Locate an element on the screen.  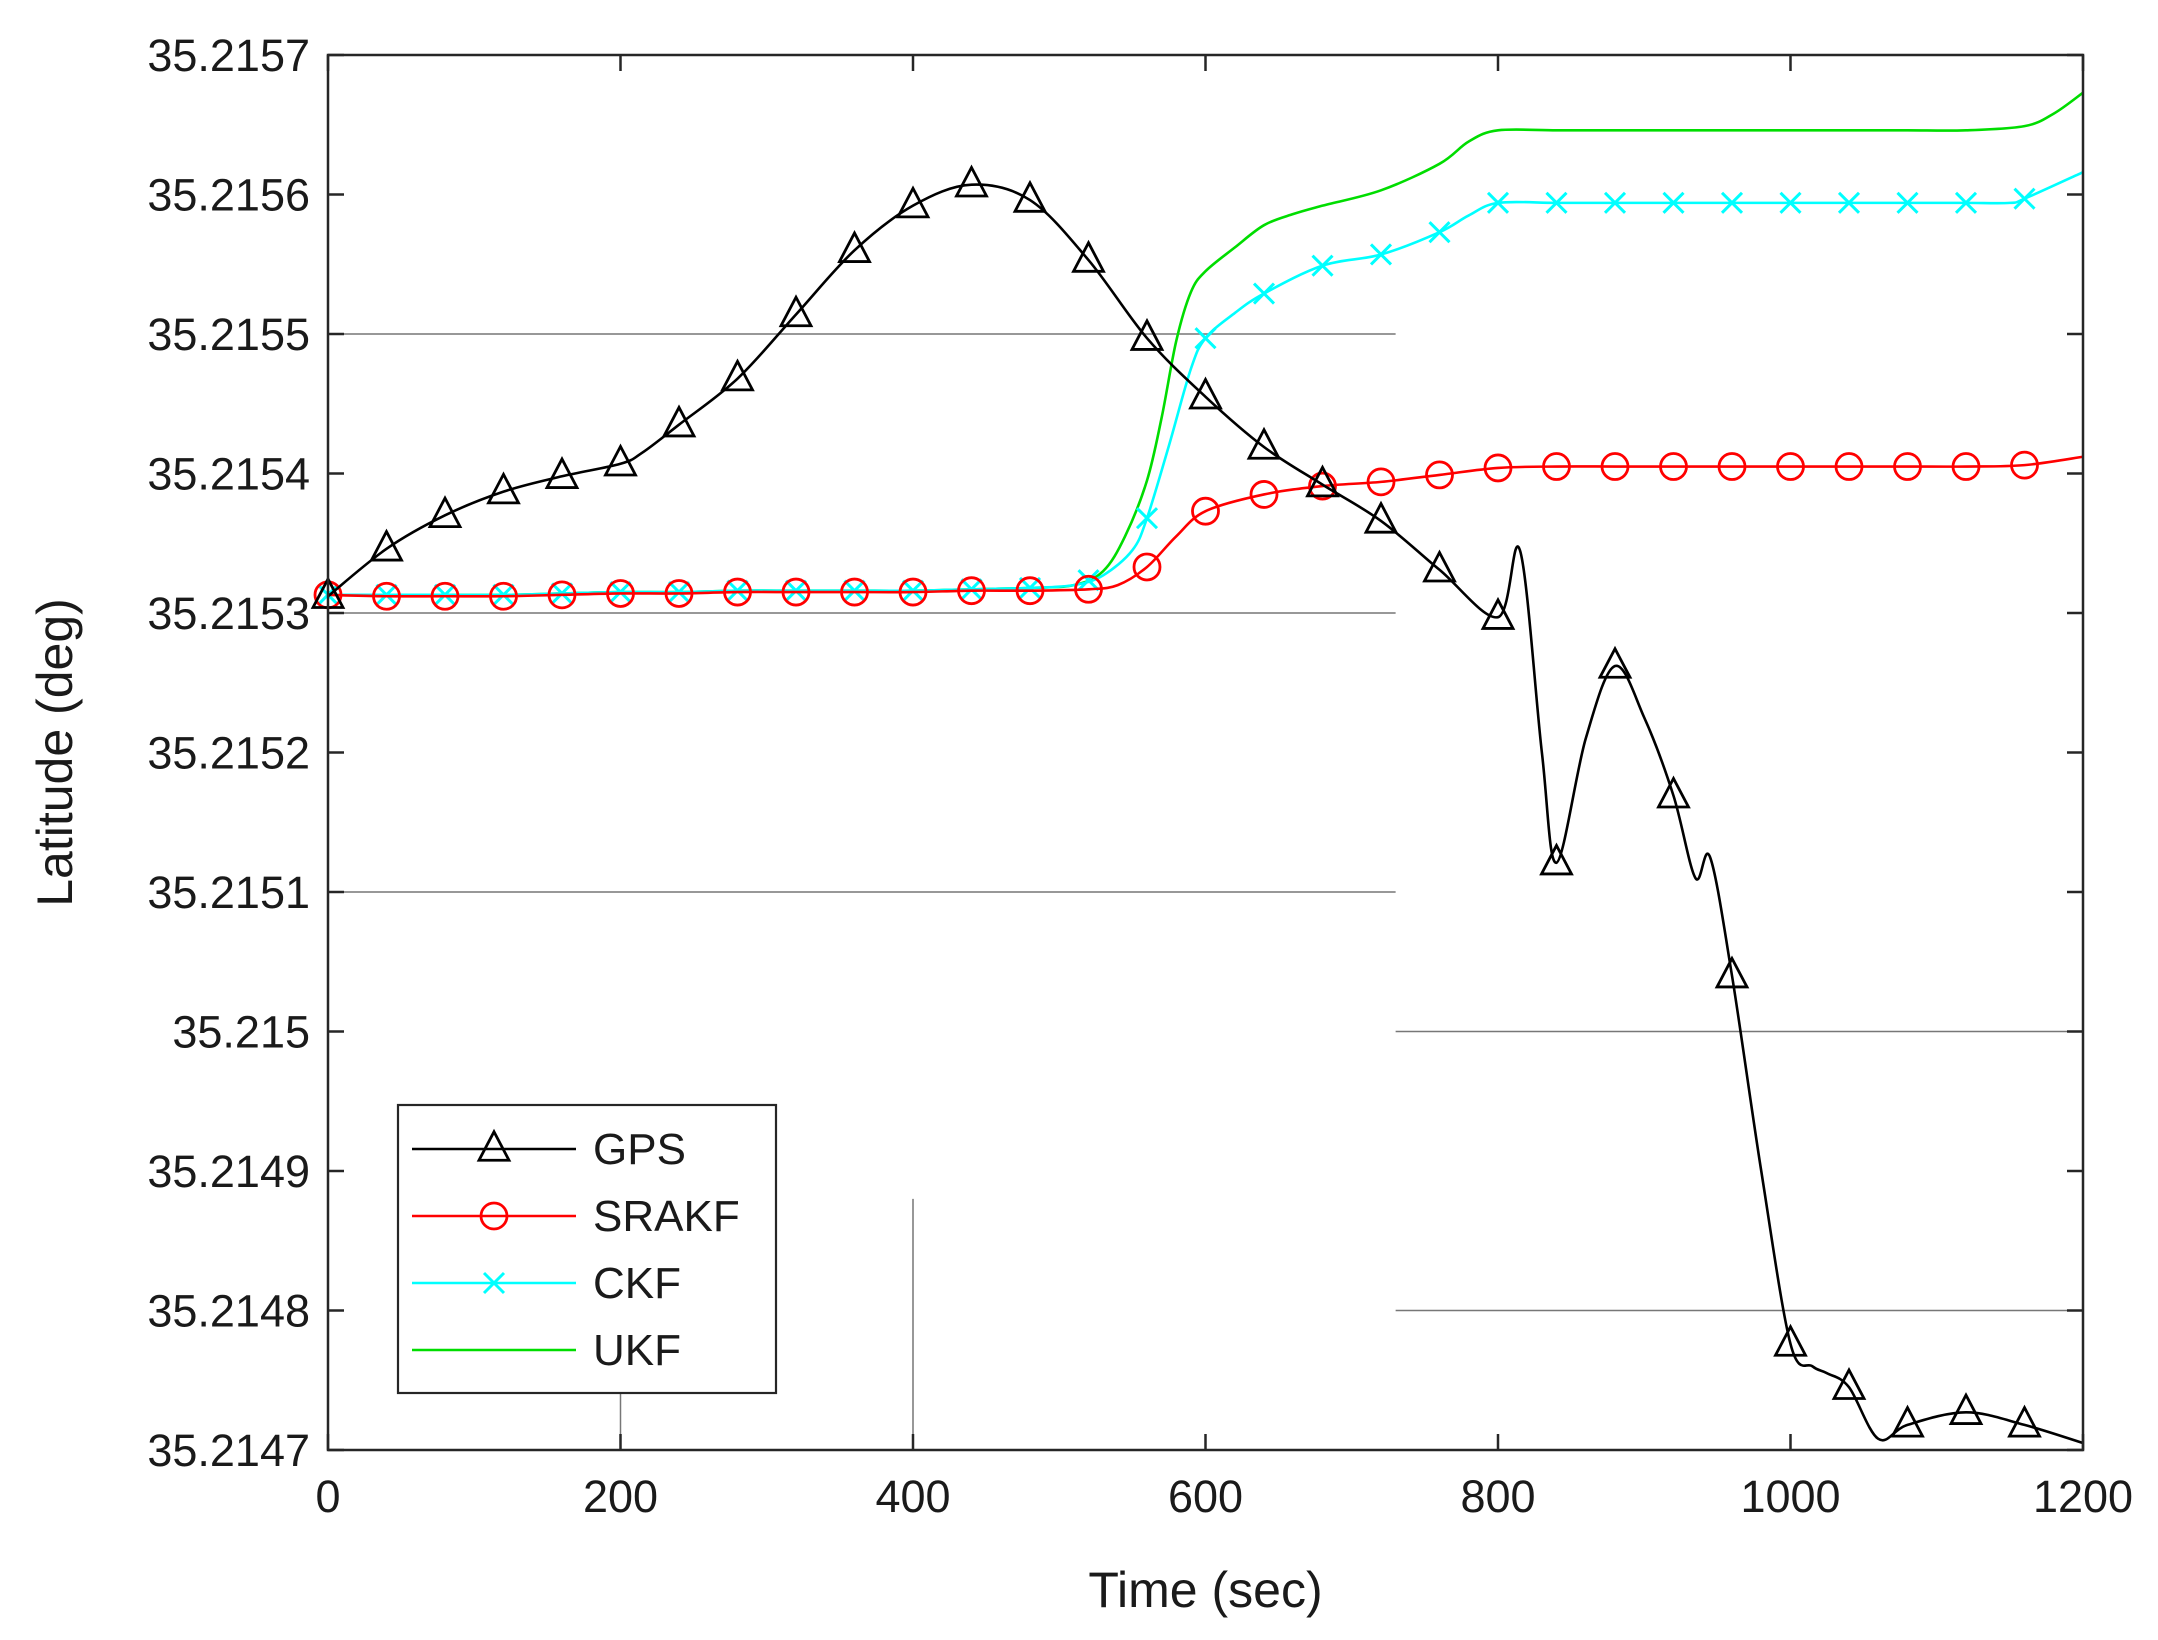
y-tick-label: 35.2154 is located at coordinates (228, 474).